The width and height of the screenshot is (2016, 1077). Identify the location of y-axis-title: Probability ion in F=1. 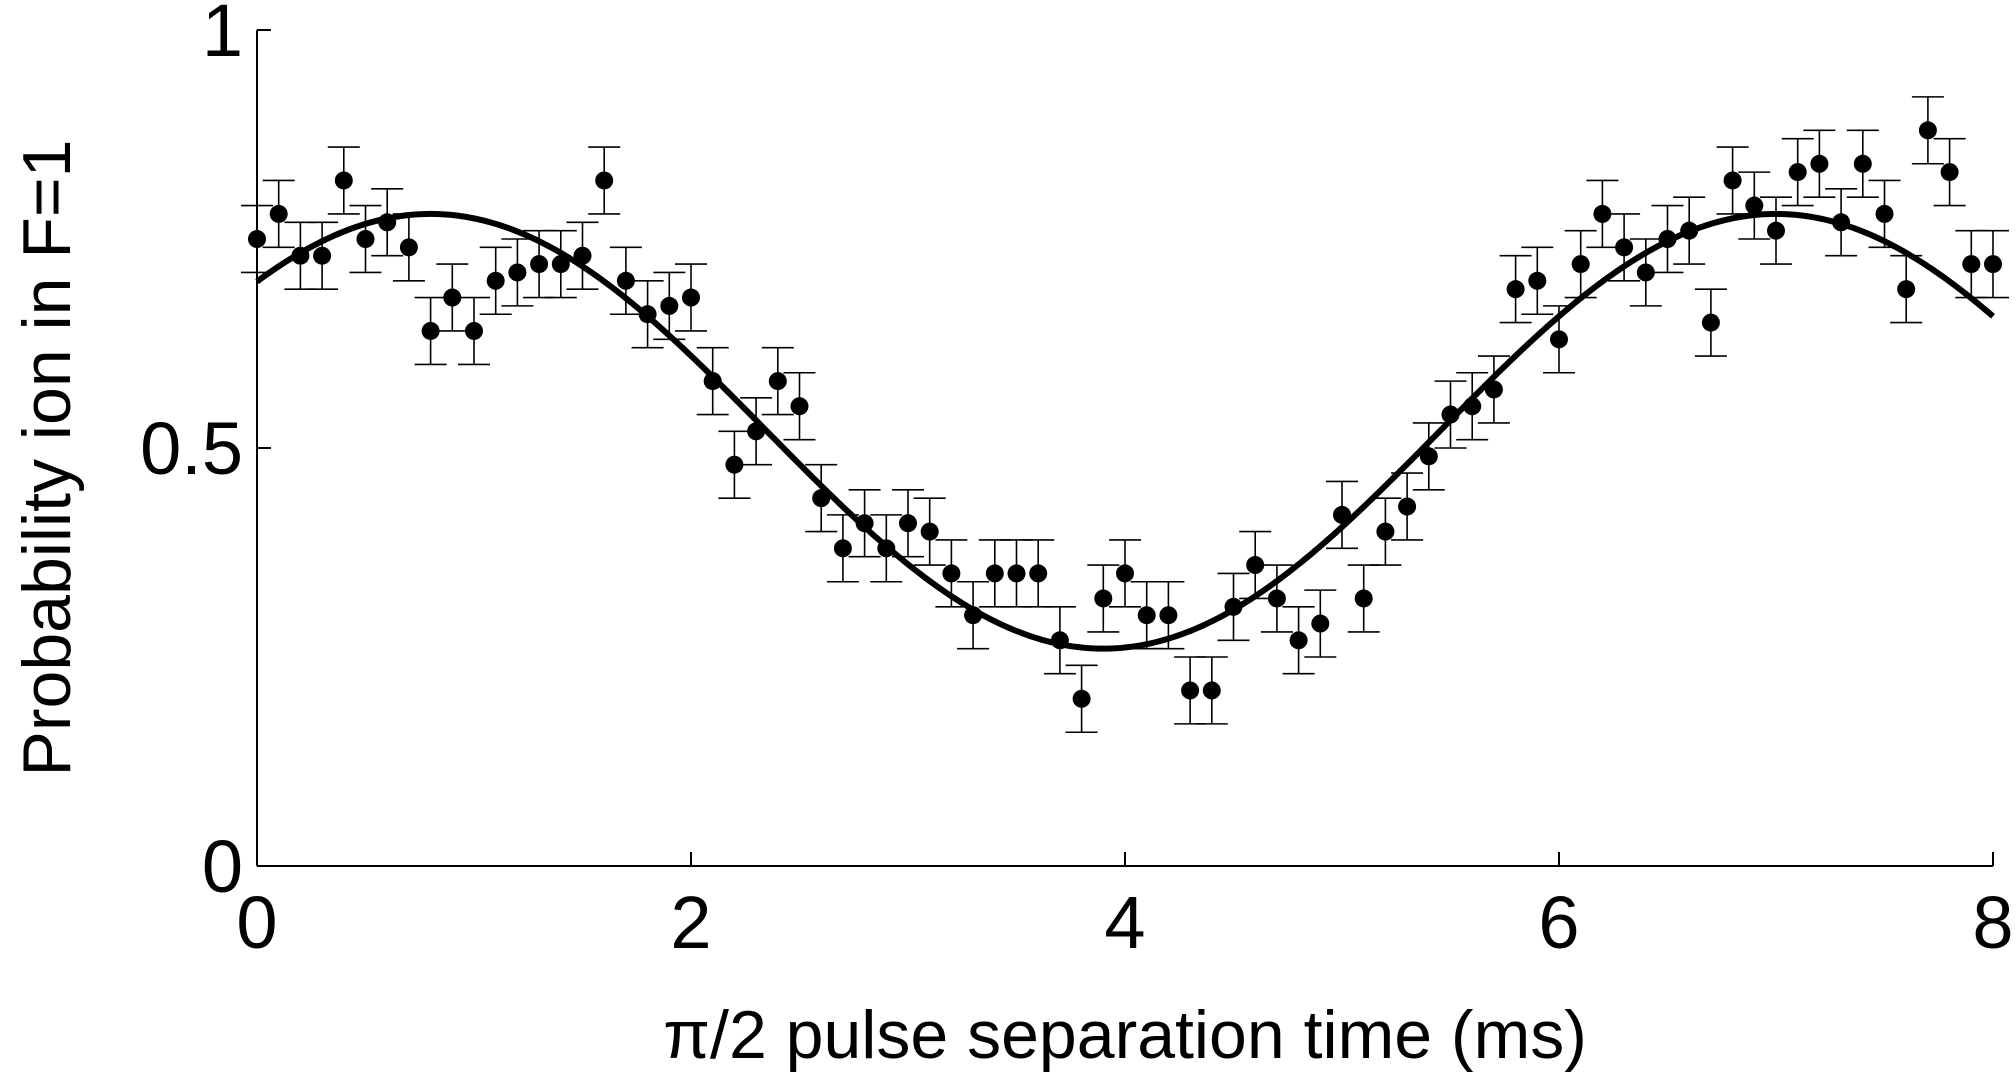
(47, 458).